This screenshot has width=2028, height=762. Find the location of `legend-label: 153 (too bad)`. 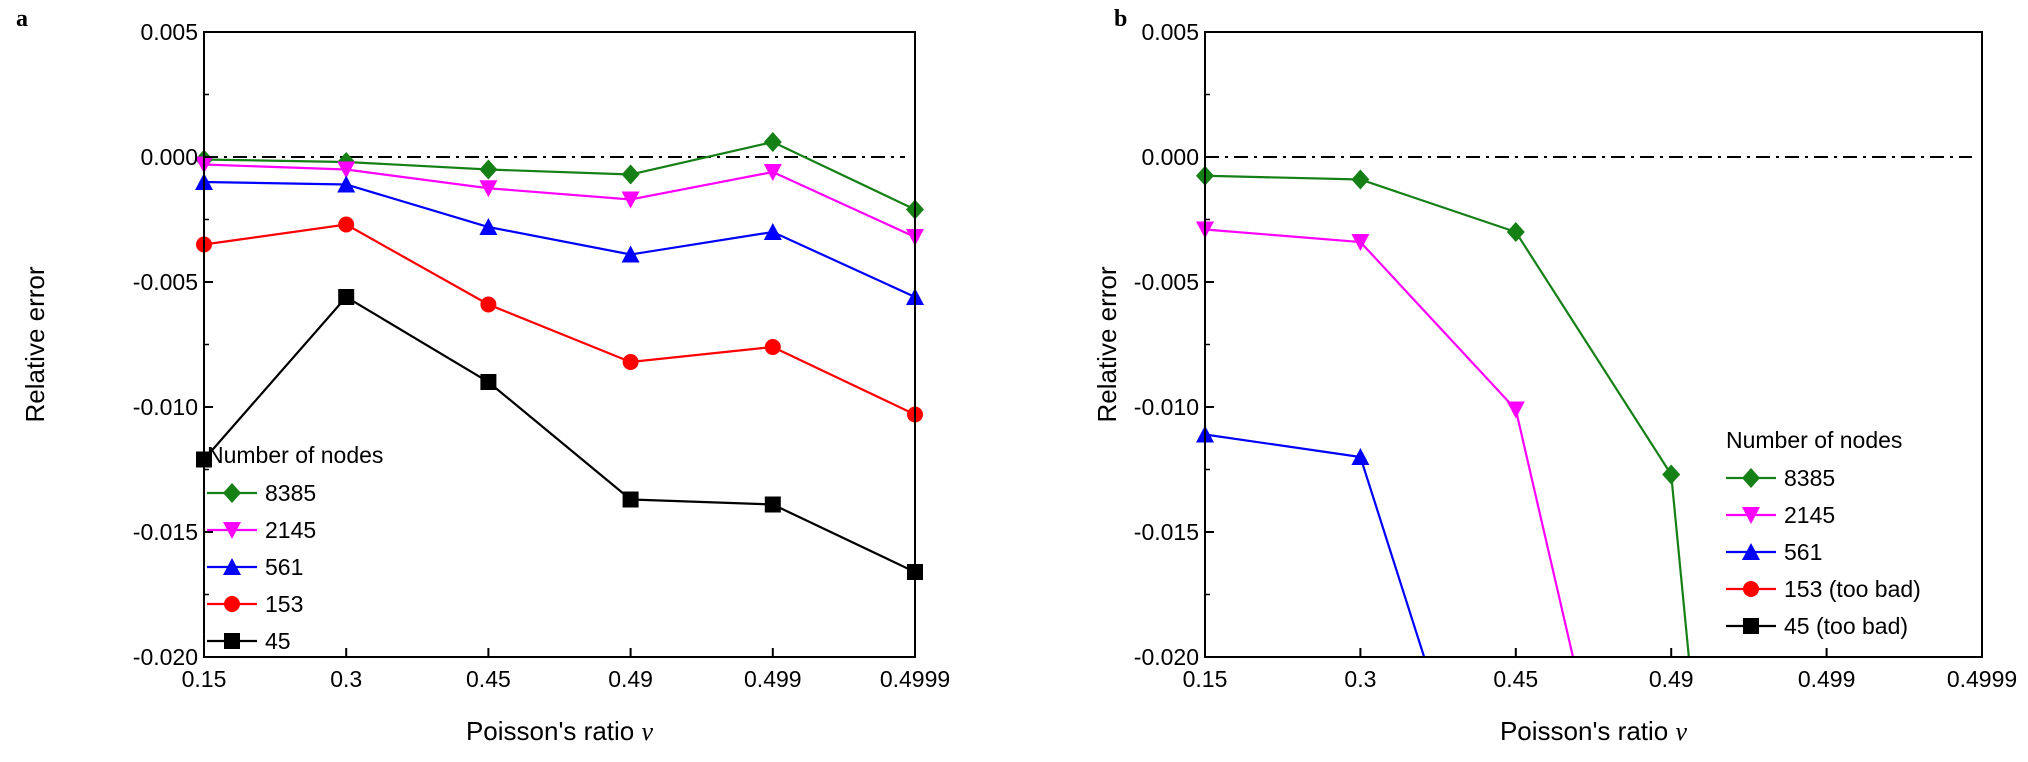

legend-label: 153 (too bad) is located at coordinates (1852, 589).